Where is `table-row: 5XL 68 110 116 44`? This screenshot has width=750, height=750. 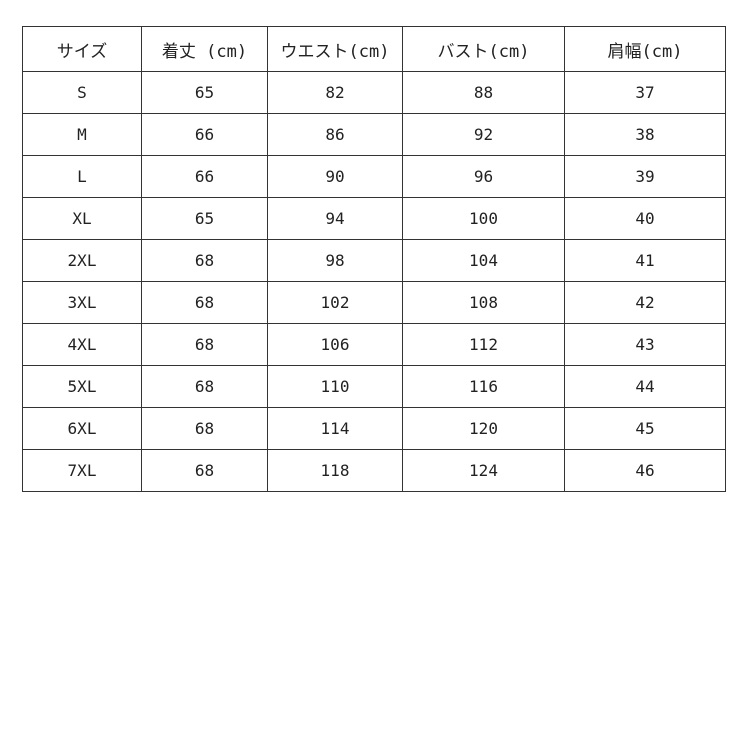 table-row: 5XL 68 110 116 44 is located at coordinates (374, 386).